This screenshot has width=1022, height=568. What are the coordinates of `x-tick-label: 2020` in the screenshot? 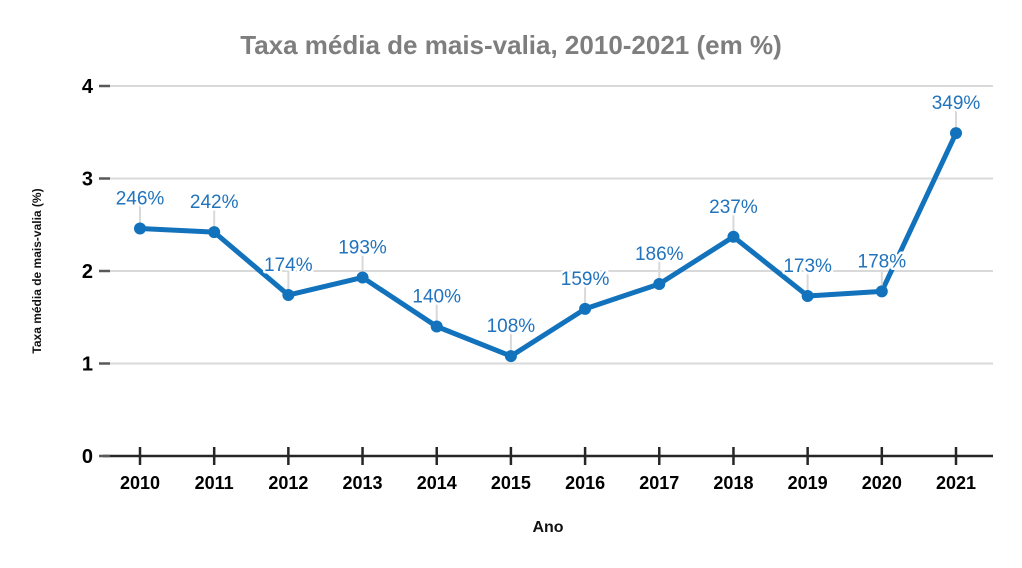 It's located at (882, 483).